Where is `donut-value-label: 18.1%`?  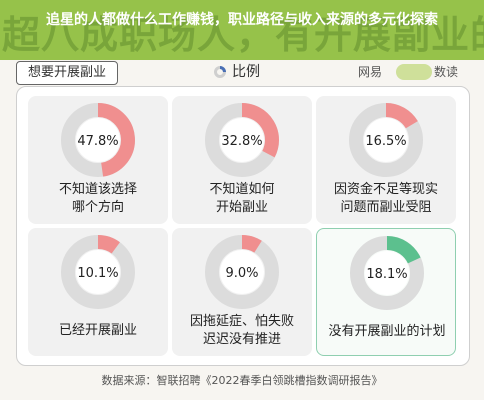 donut-value-label: 18.1% is located at coordinates (386, 274).